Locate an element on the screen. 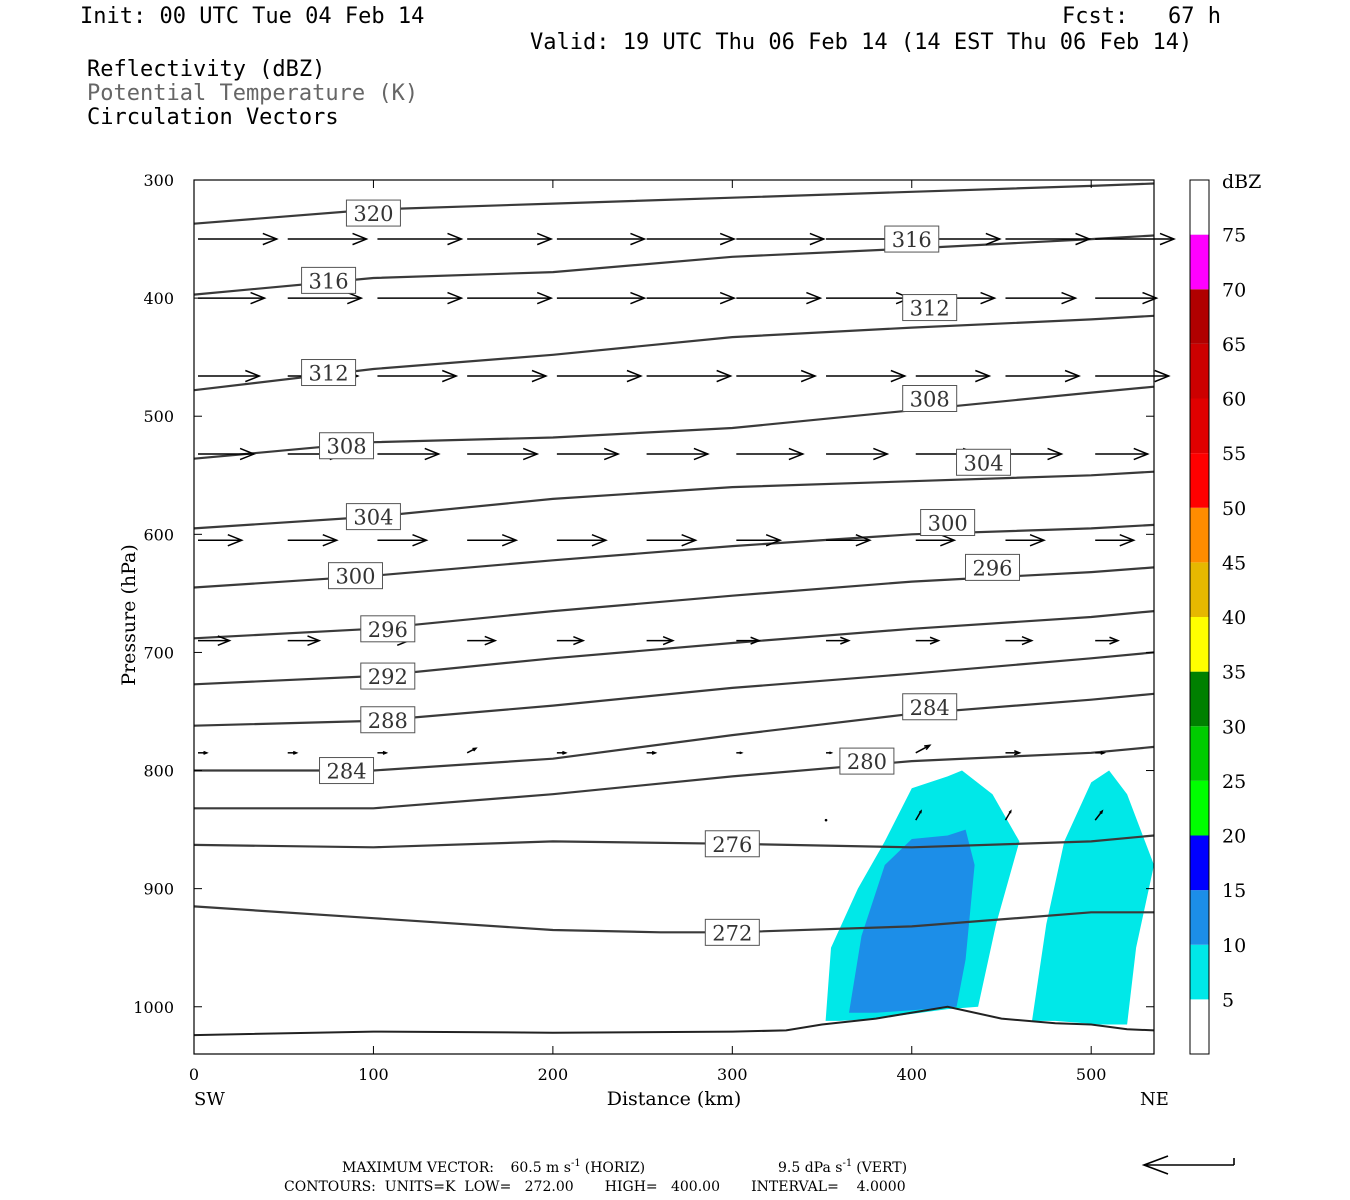  colorbar: 5 10 15 20 25 30 35 40 45 50 55 60 65 70 75 is located at coordinates (1217, 617).